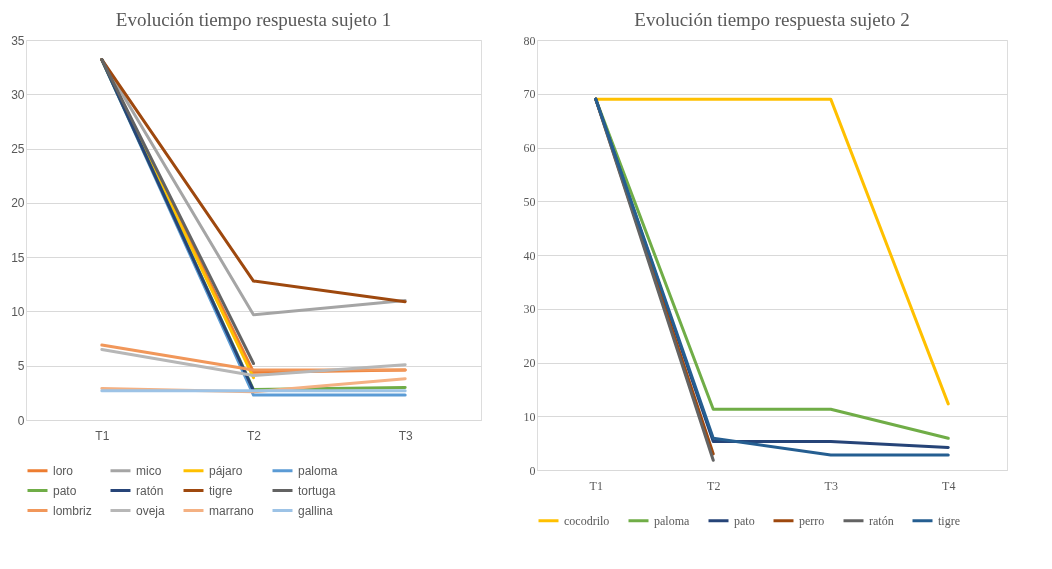 Image resolution: width=1052 pixels, height=569 pixels. Describe the element at coordinates (812, 520) in the screenshot. I see `legend-label: perro` at that location.